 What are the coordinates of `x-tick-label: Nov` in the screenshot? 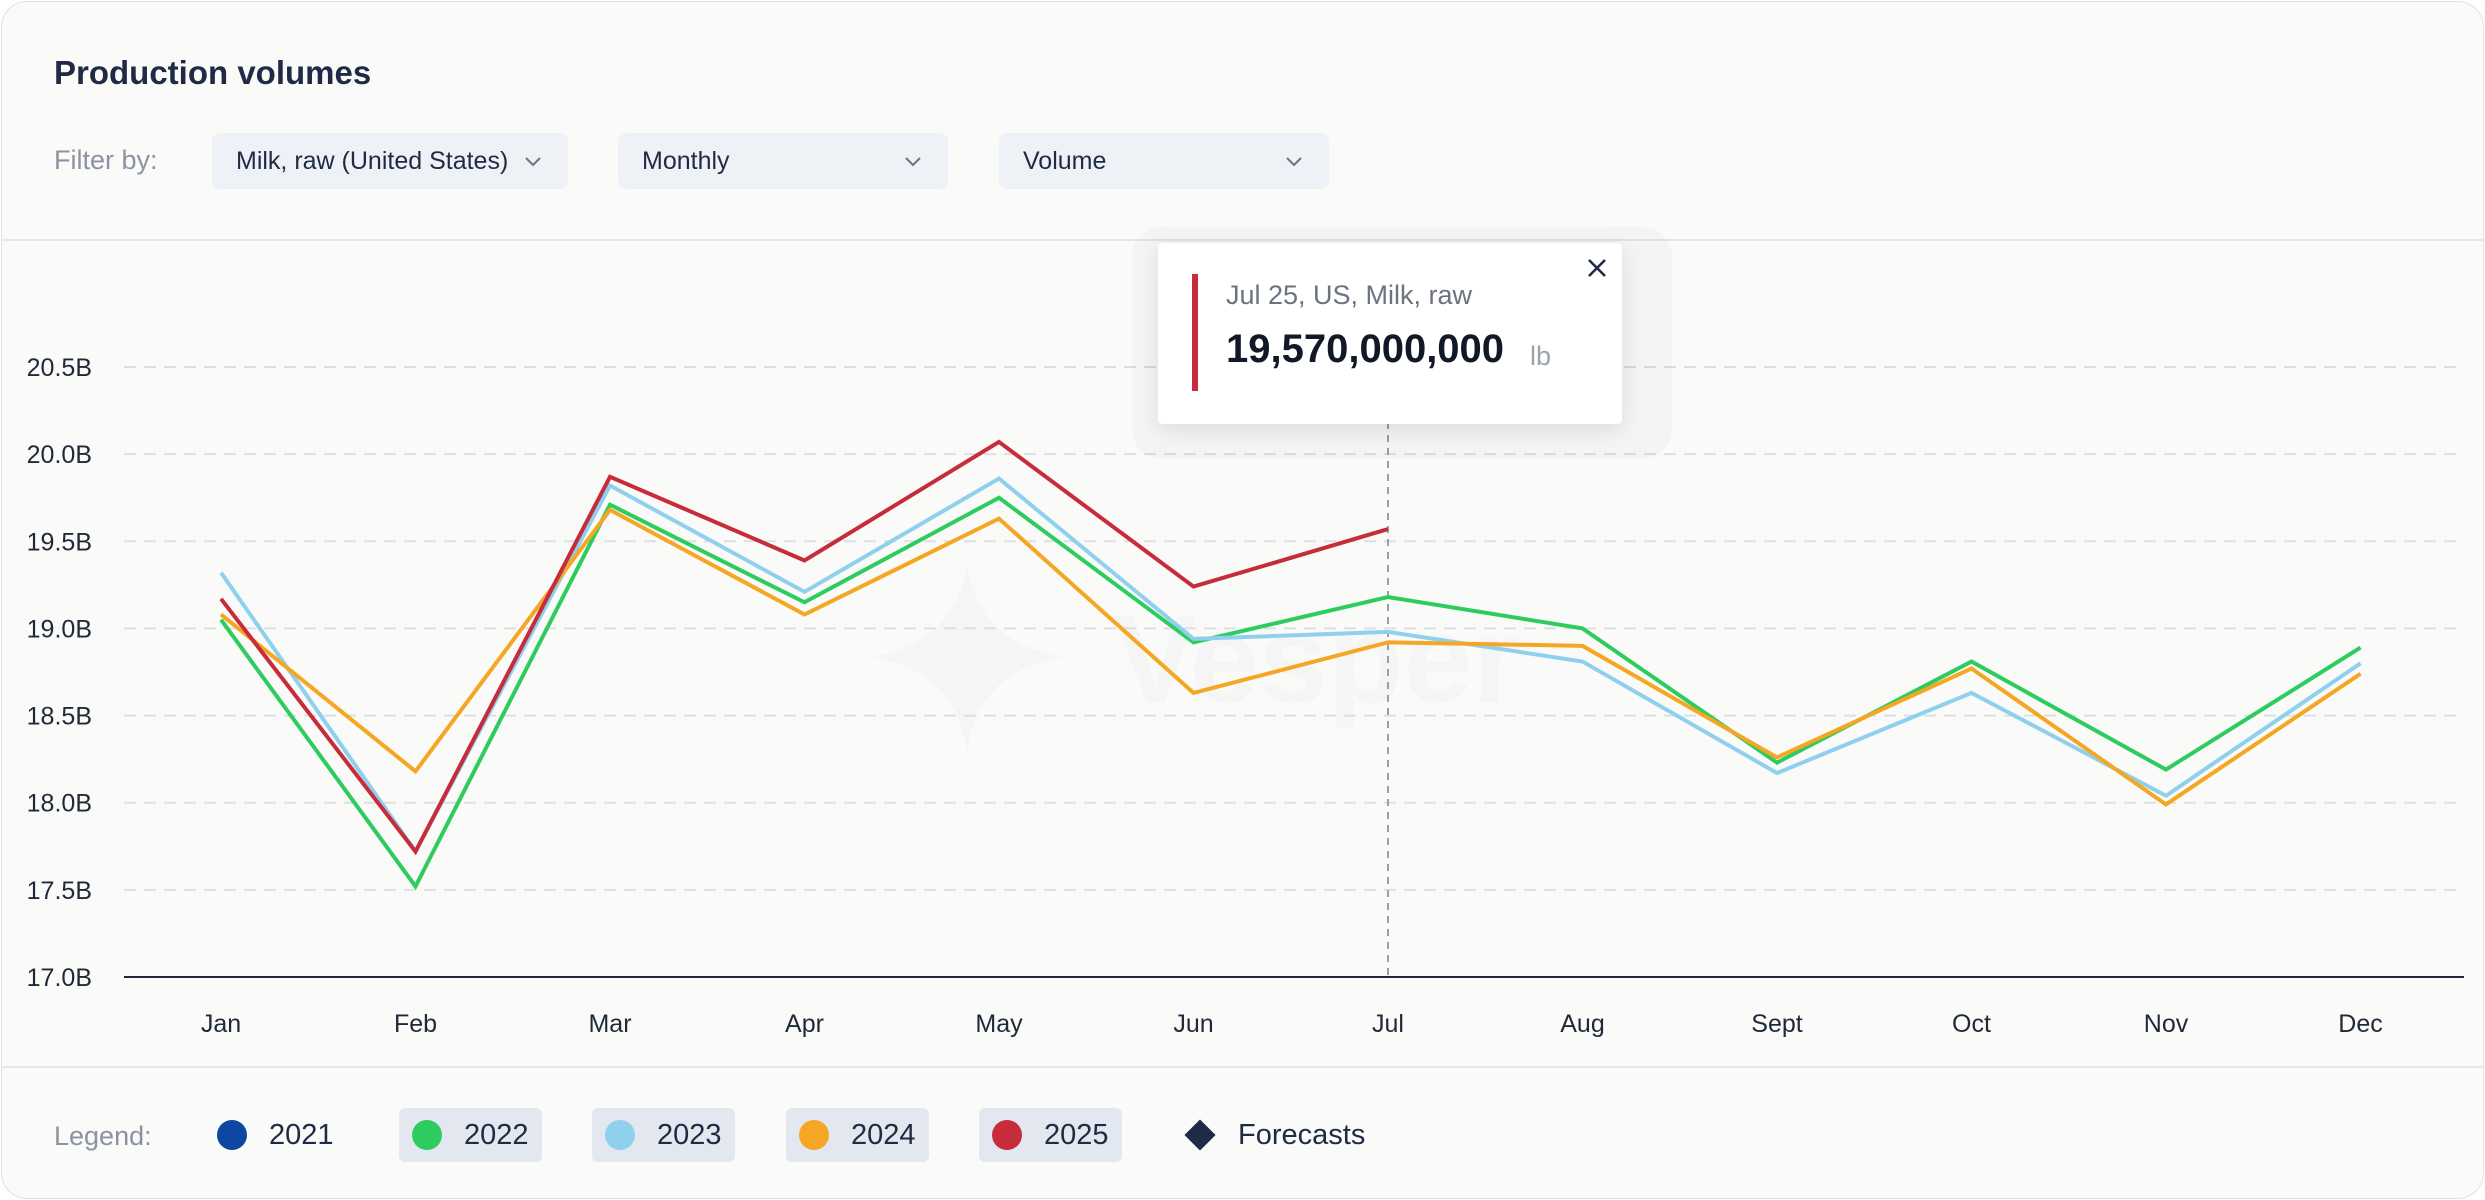 It's located at (2166, 1024).